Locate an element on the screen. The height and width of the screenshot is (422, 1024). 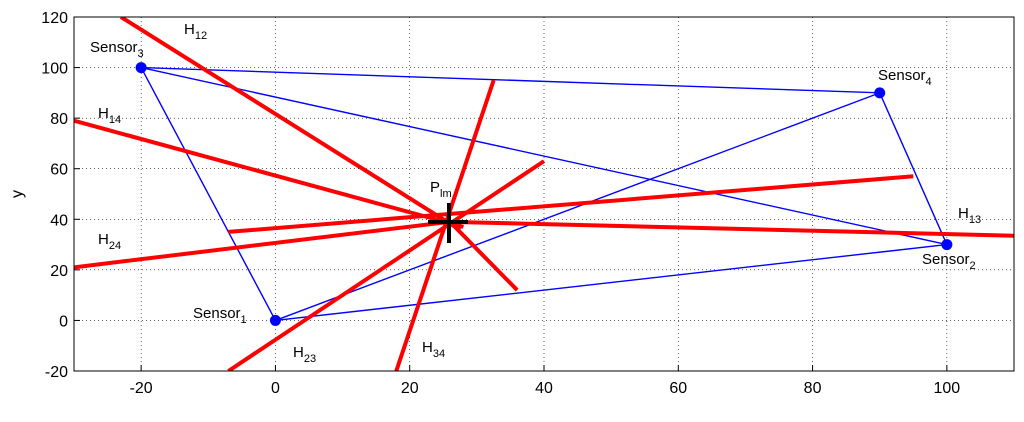
x-tick-label: 0 is located at coordinates (275, 388).